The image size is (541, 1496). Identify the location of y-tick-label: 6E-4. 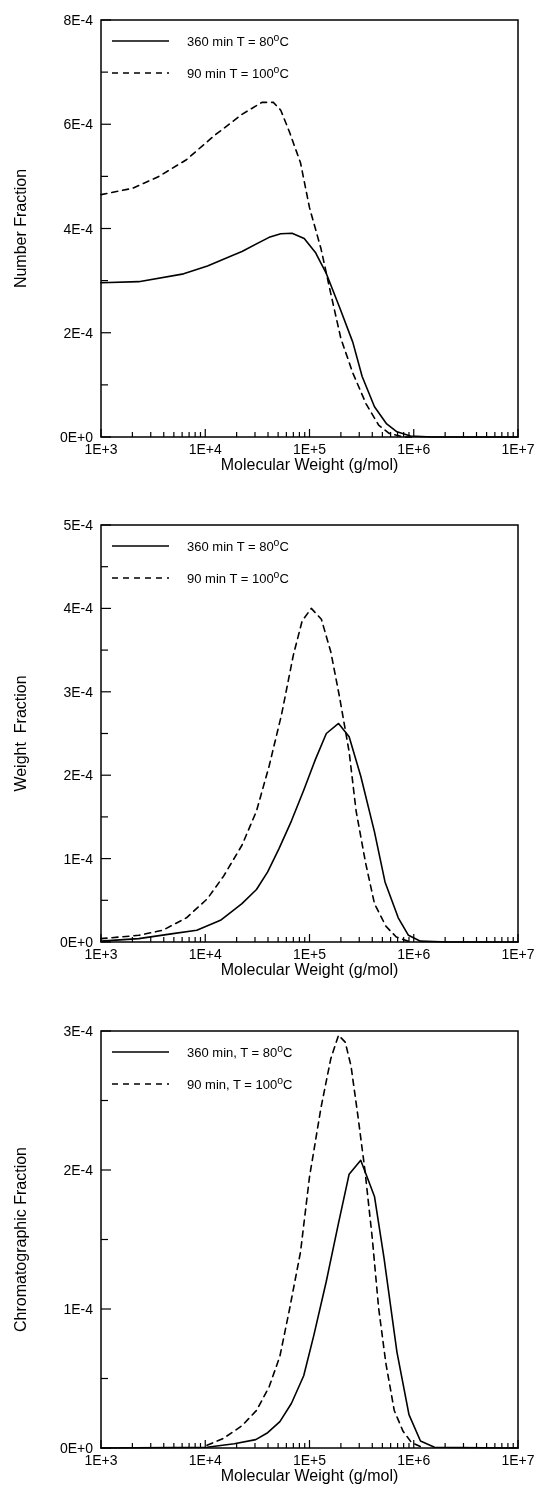
(78, 124).